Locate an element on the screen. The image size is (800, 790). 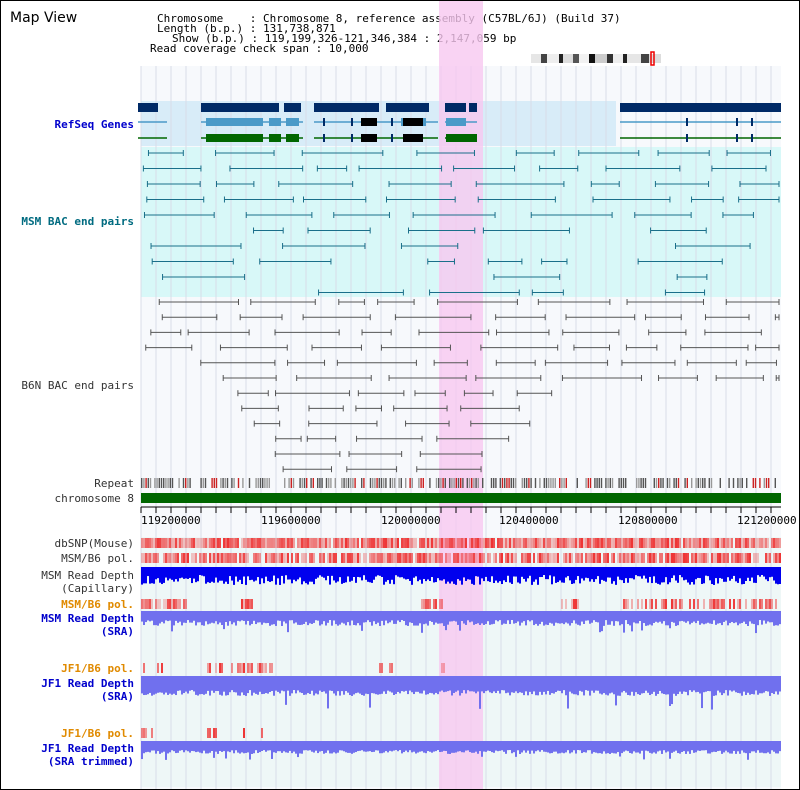
track-label-msm-depth-capillary: MSM Read Depth is located at coordinates (87, 575).